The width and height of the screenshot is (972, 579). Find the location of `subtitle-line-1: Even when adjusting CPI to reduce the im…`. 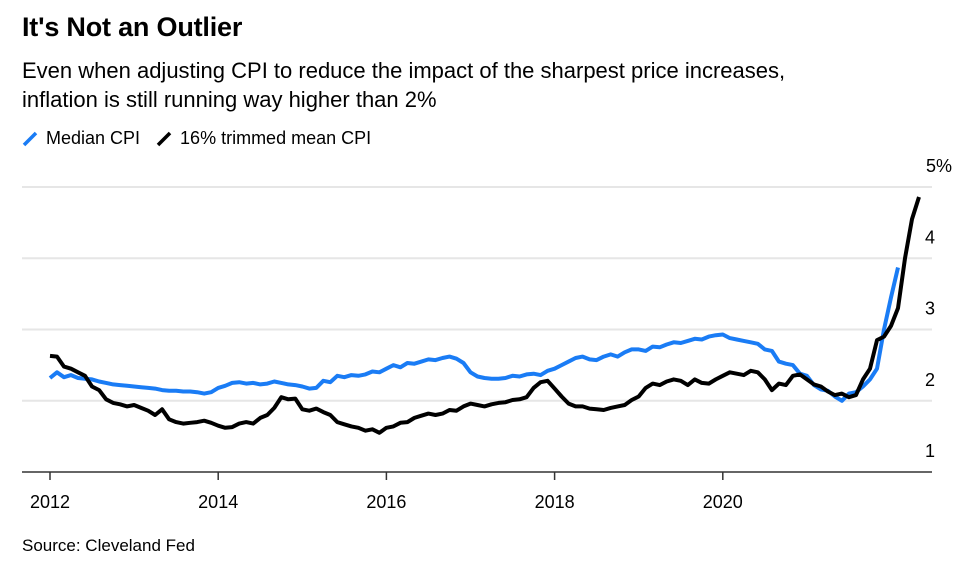

subtitle-line-1: Even when adjusting CPI to reduce the im… is located at coordinates (404, 70).